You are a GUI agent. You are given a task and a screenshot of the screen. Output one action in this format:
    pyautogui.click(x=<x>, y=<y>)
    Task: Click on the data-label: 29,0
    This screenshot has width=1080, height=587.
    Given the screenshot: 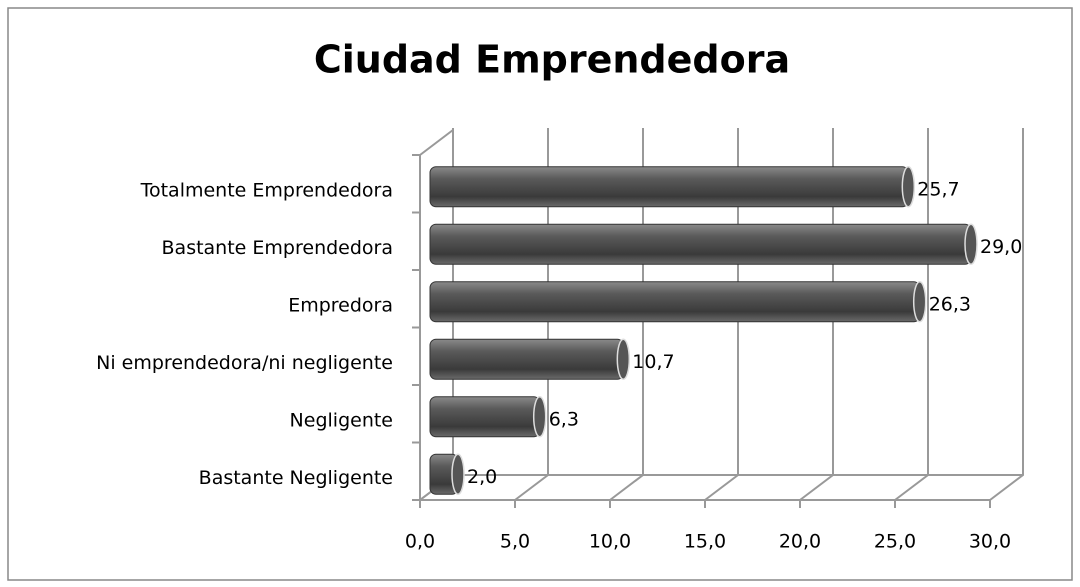 What is the action you would take?
    pyautogui.click(x=1001, y=247)
    